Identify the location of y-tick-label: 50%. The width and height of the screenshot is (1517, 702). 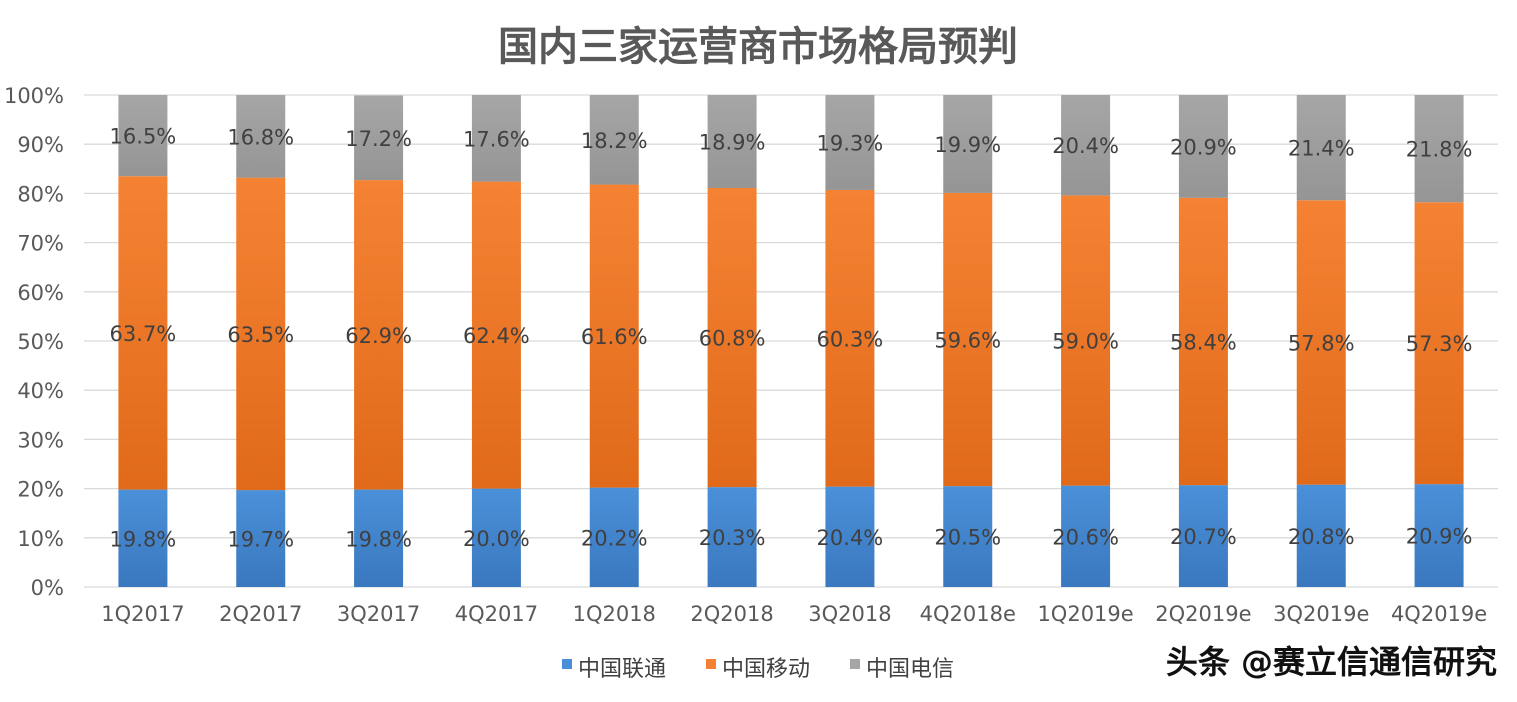
(40, 342).